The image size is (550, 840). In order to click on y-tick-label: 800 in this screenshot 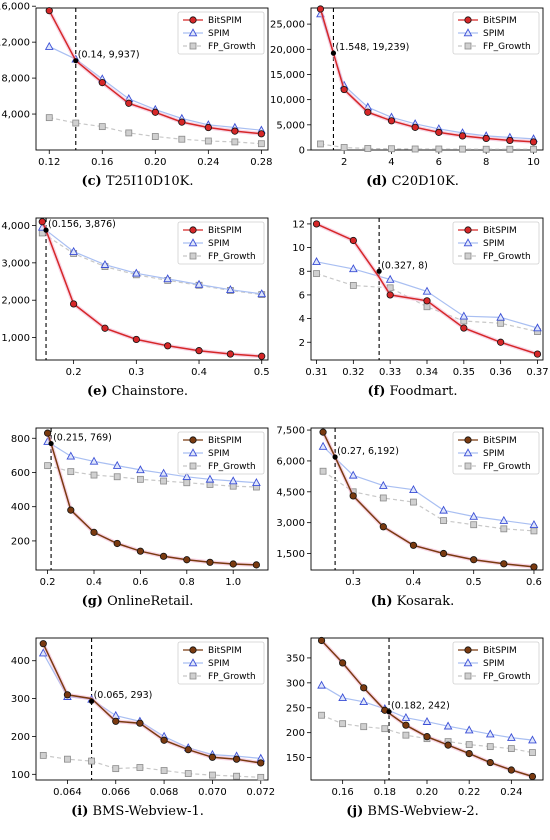, I will do `click(20, 439)`.